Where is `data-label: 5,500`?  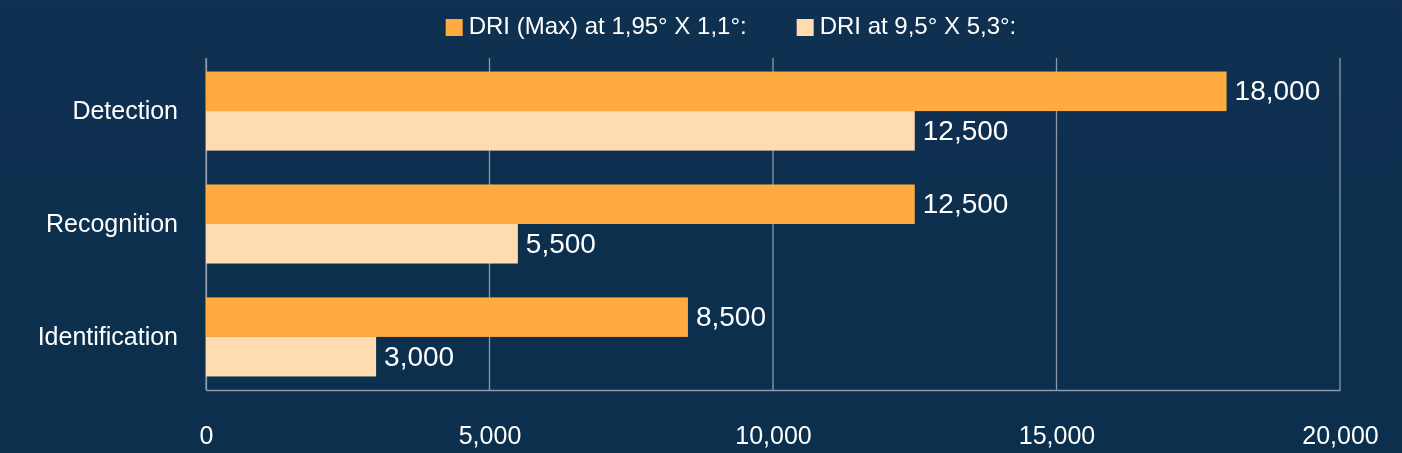 data-label: 5,500 is located at coordinates (560, 243).